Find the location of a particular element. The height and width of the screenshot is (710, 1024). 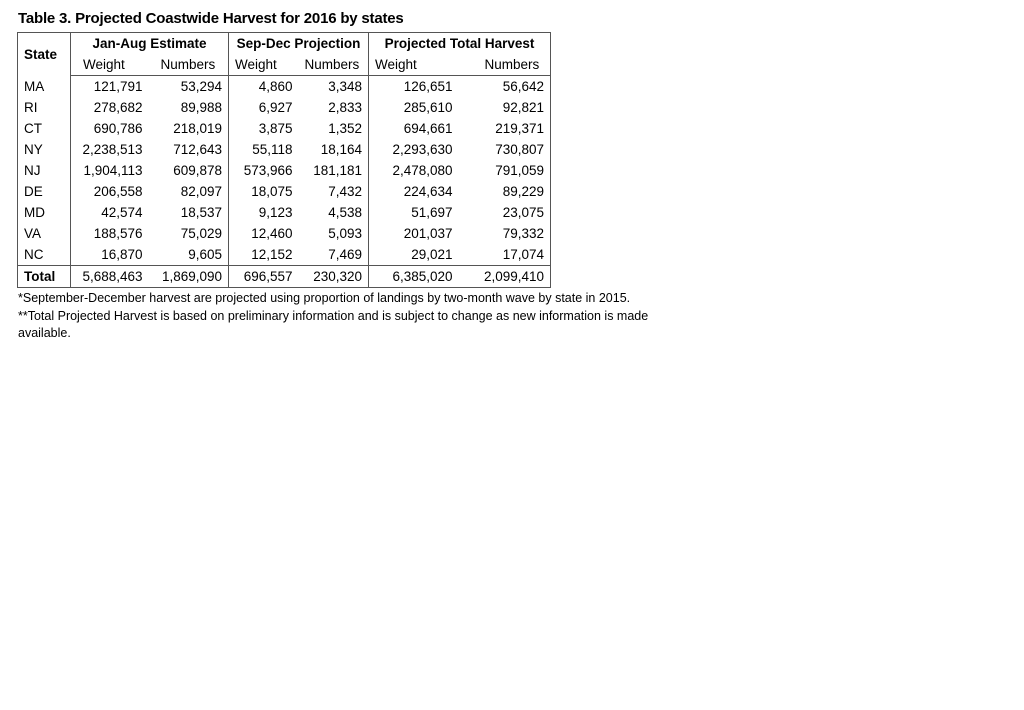

numbers-cell: 230,320 is located at coordinates (333, 276).